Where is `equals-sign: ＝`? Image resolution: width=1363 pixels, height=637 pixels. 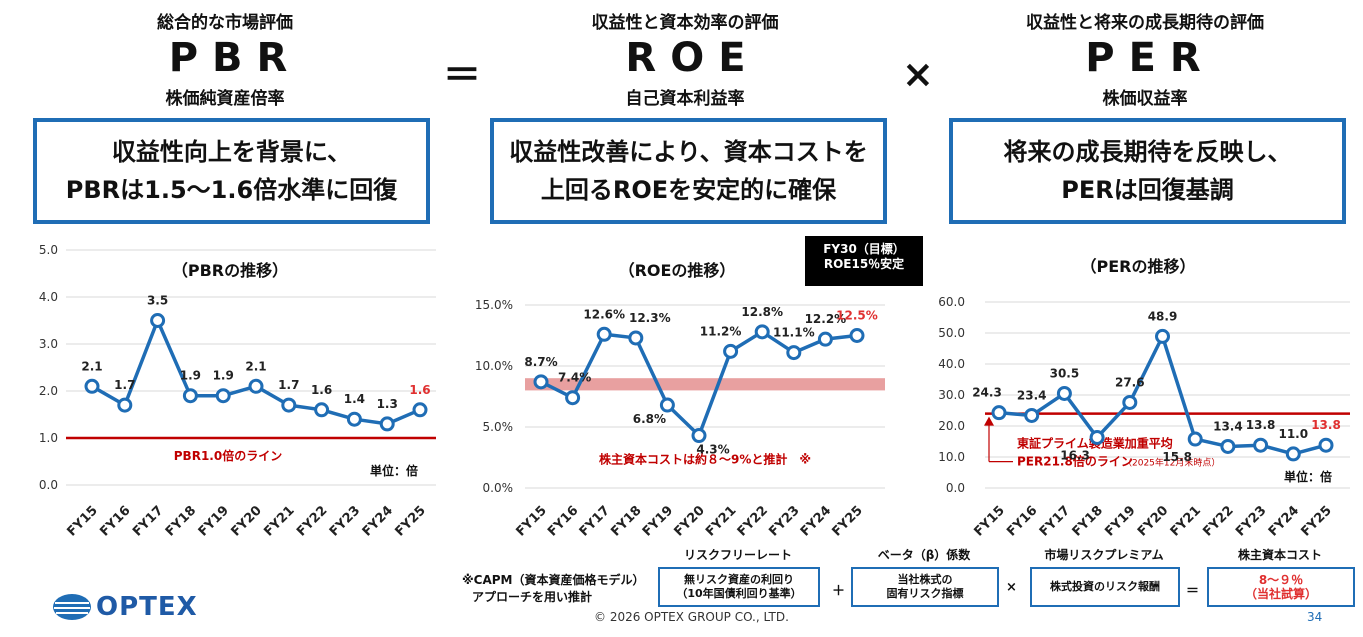 equals-sign: ＝ is located at coordinates (462, 75).